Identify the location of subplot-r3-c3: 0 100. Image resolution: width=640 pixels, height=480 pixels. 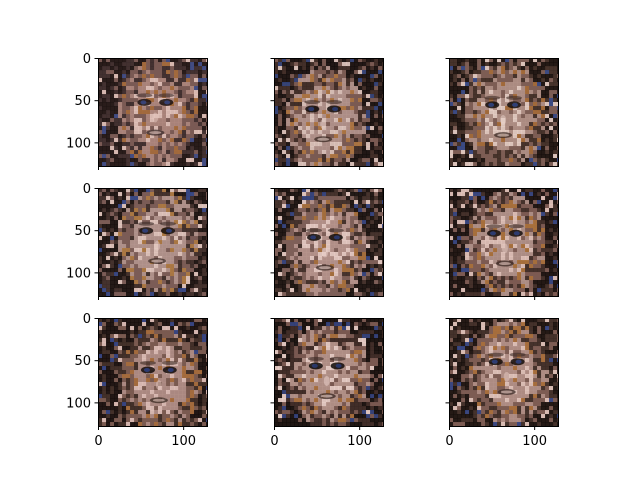
(502, 383).